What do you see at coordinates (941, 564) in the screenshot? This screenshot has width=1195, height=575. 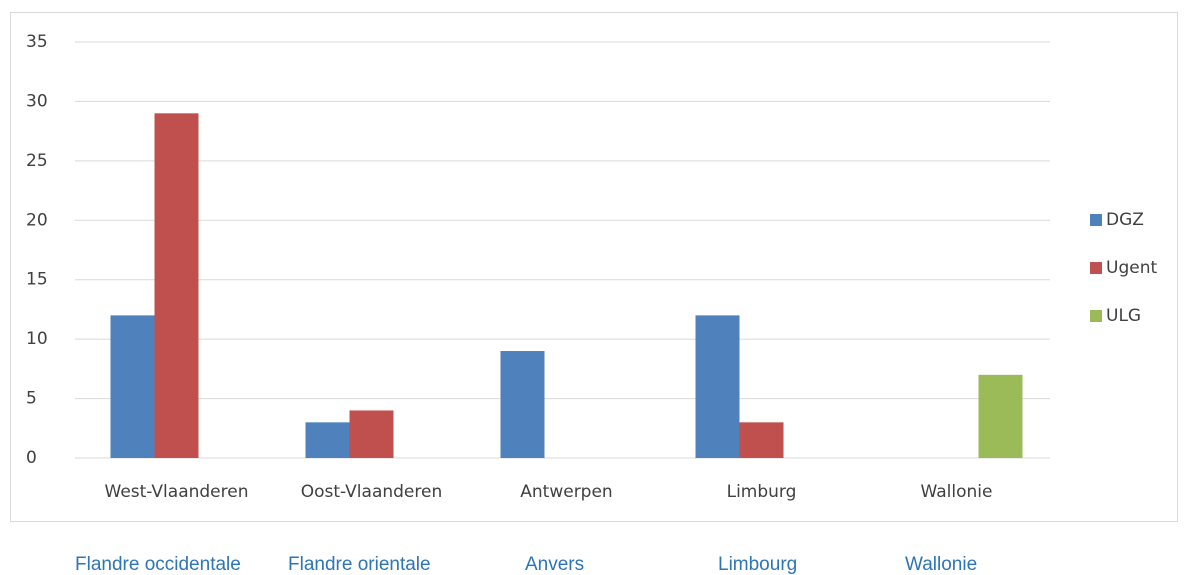 I see `annotation: Wallonie` at bounding box center [941, 564].